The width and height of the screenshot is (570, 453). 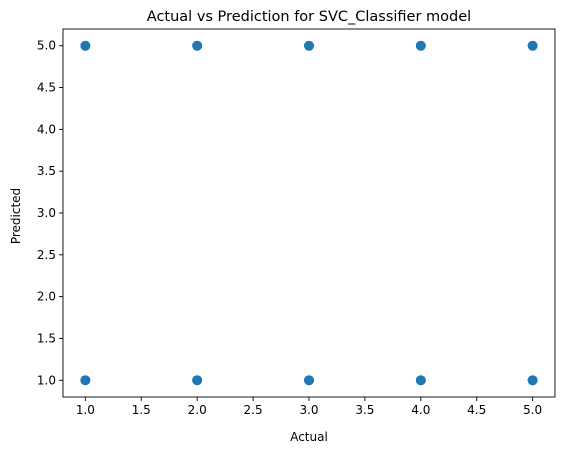 I want to click on y-tick-label: 2.0, so click(x=46, y=297).